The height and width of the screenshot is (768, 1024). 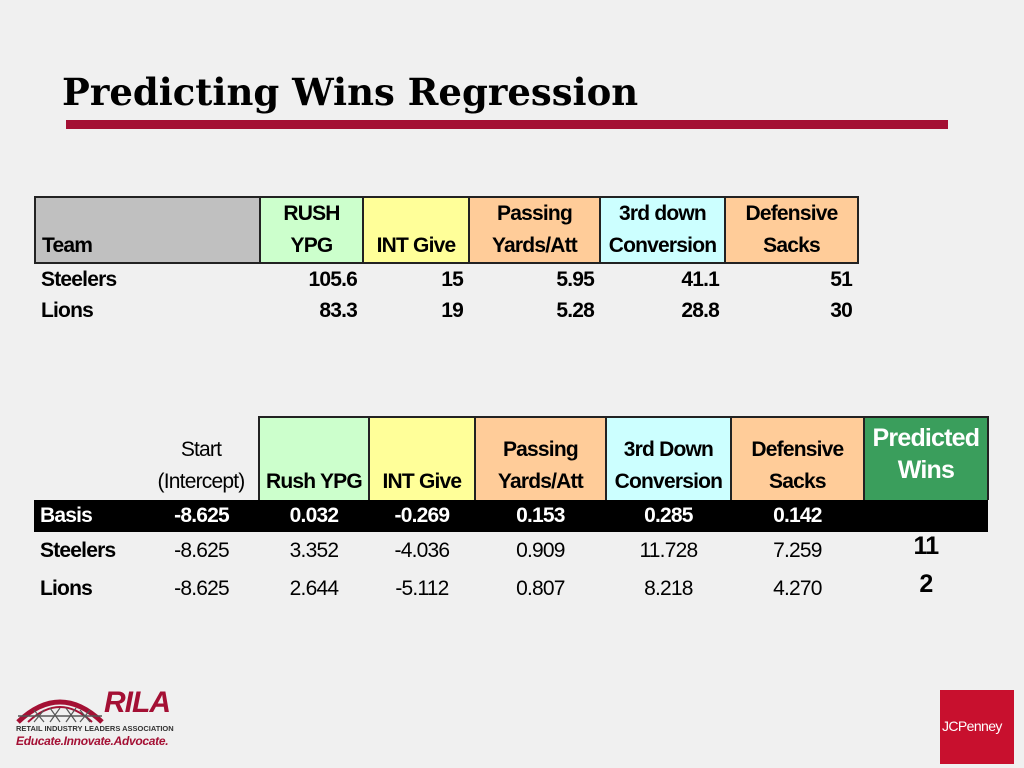 I want to click on basis-passing: 0.153, so click(x=540, y=516).